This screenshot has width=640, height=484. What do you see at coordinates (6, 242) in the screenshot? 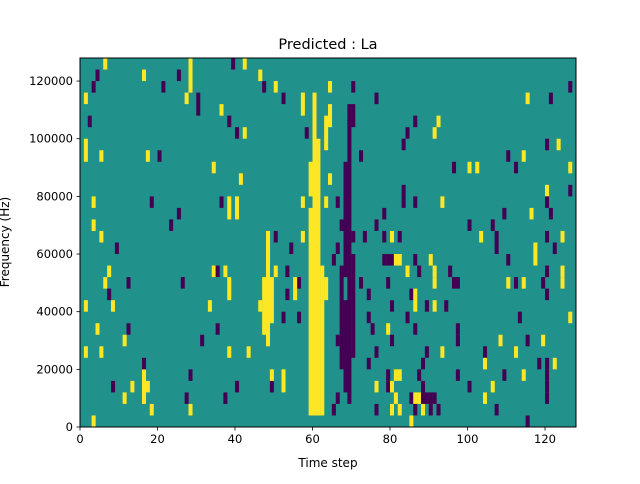
I see `y-axis-label: Frequency (Hz)` at bounding box center [6, 242].